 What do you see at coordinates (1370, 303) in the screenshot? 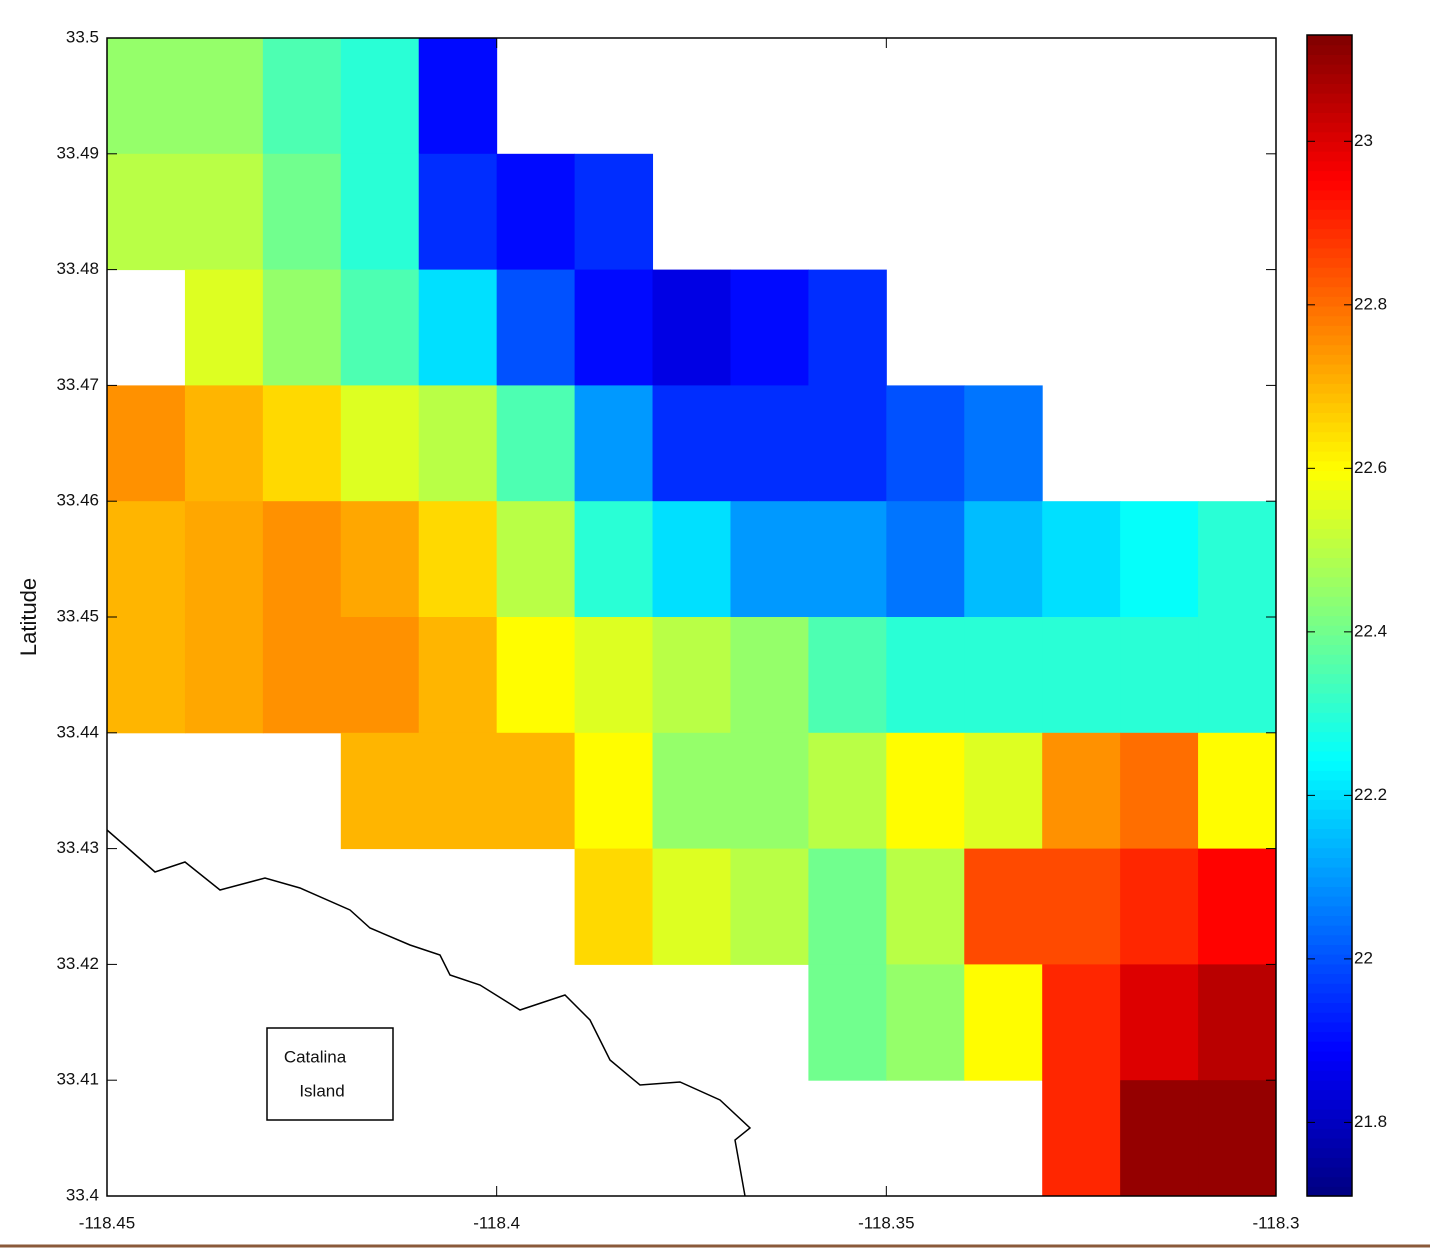
I see `colorbar-tick-label: 22.8` at bounding box center [1370, 303].